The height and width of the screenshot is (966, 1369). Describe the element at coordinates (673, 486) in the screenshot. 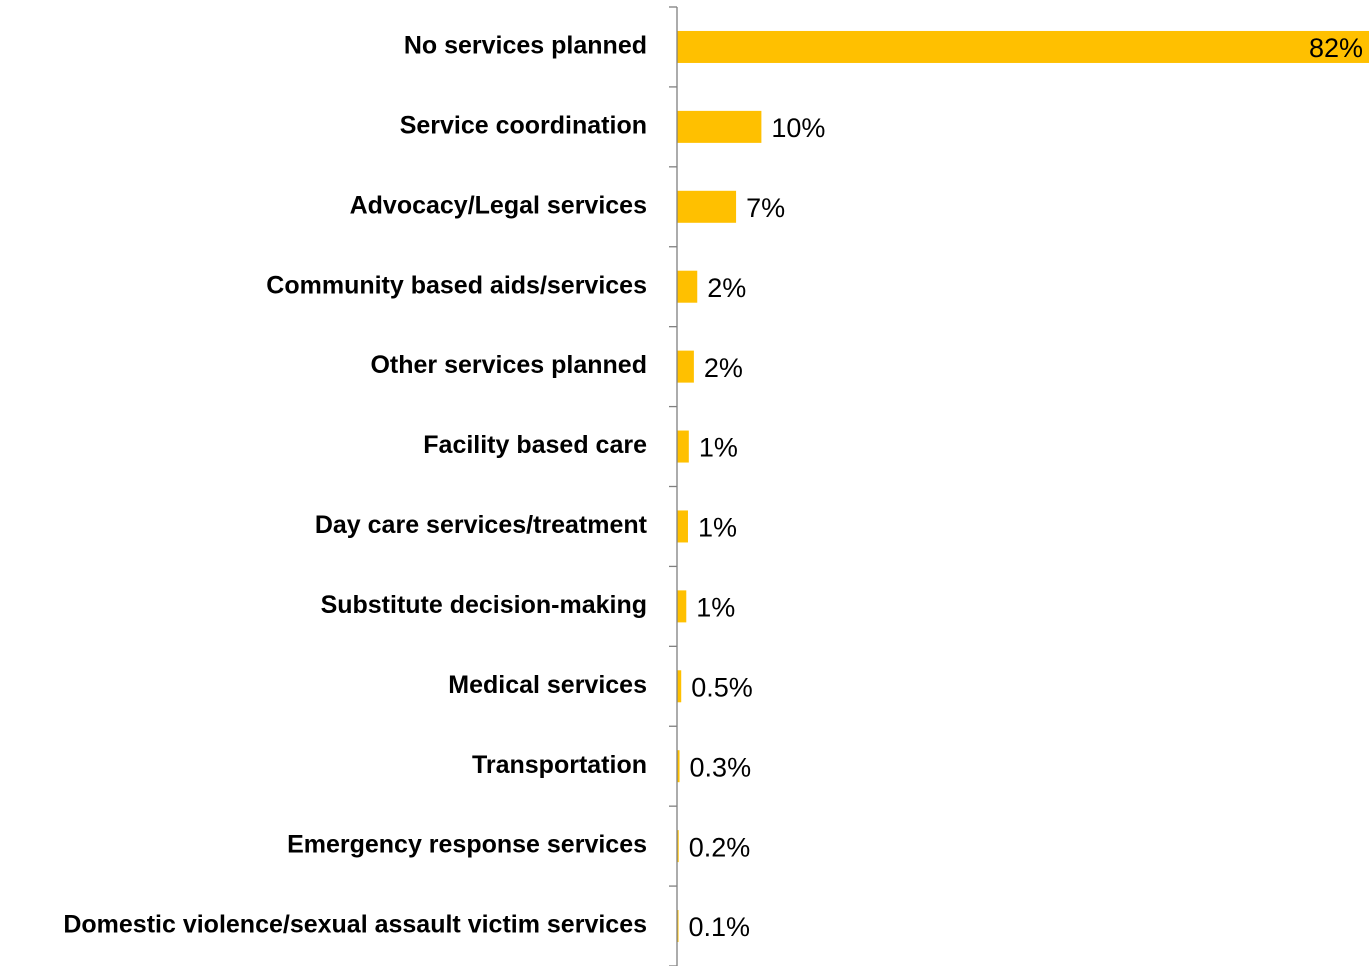

I see `category-axis` at that location.